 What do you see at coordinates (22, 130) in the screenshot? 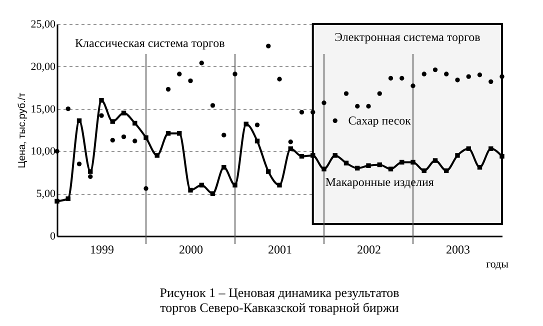
I see `y-axis-title: Цена, тыс.руб./т` at bounding box center [22, 130].